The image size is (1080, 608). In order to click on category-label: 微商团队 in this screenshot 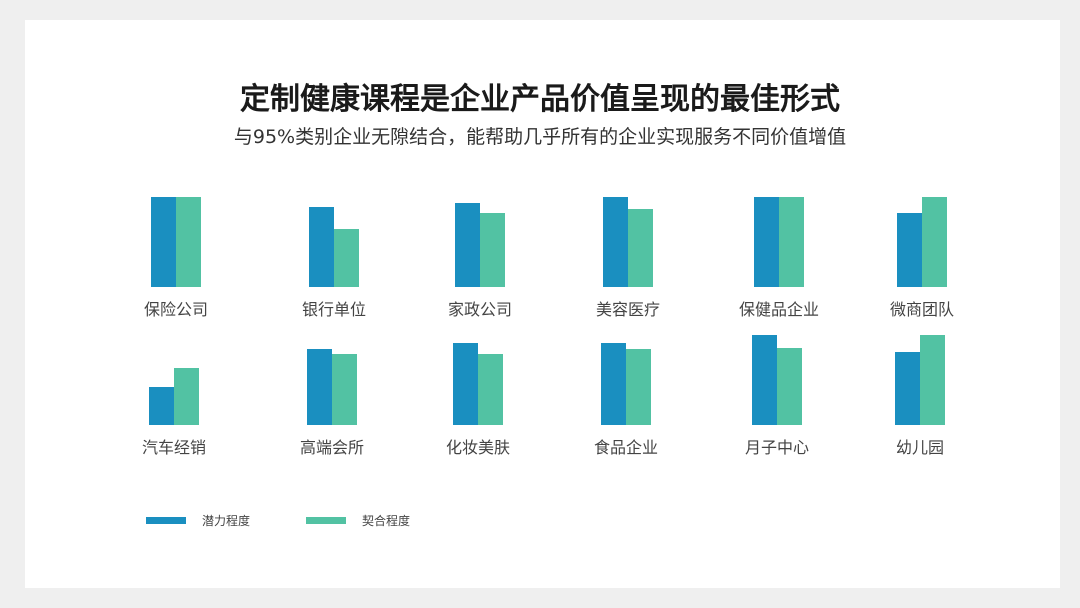, I will do `click(921, 309)`.